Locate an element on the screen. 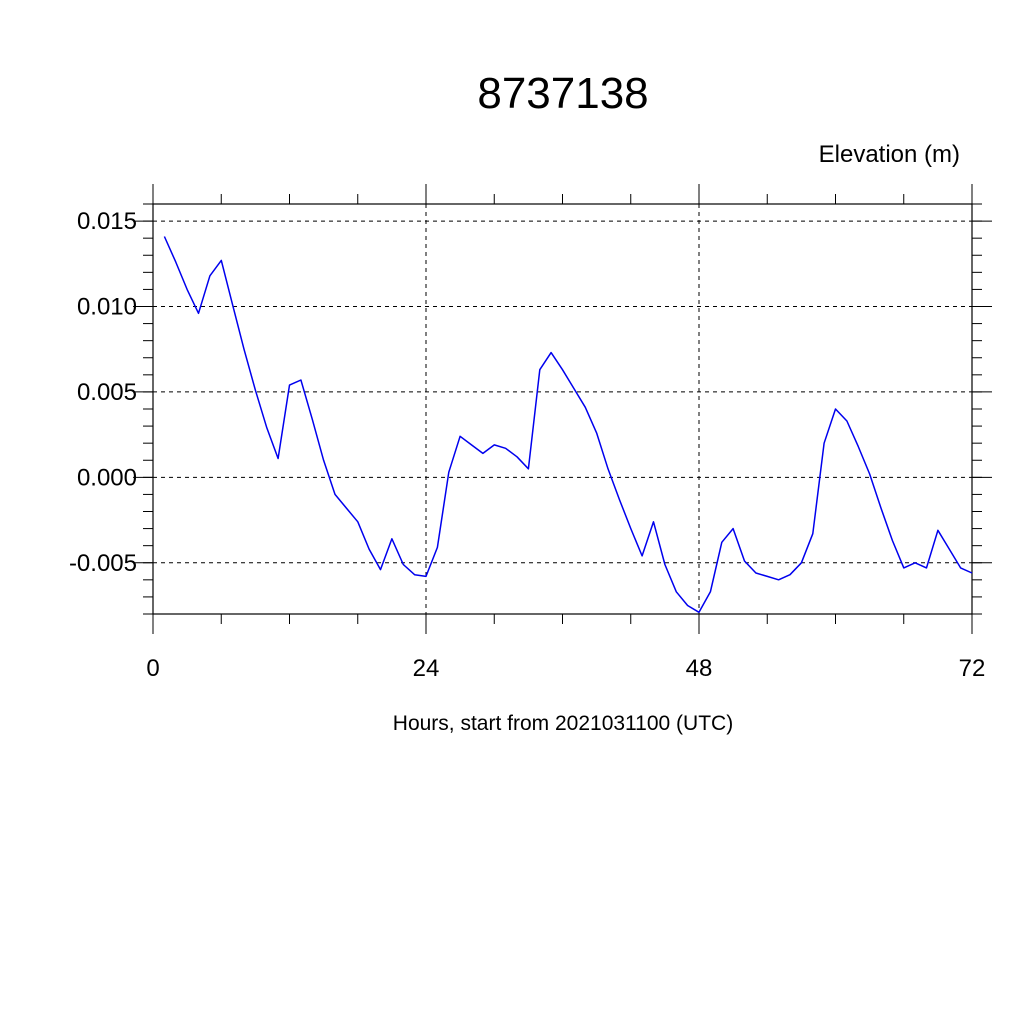  y-tick-label: -0.005 is located at coordinates (103, 563).